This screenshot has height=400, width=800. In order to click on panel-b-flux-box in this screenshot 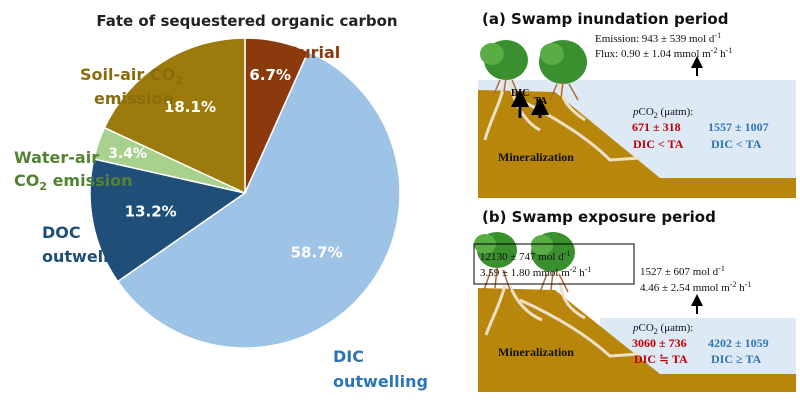, I will do `click(554, 264)`.